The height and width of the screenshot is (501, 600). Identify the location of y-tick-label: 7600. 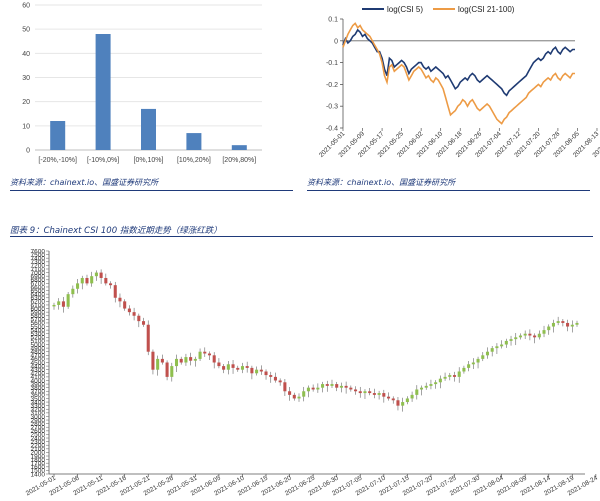
(38, 251).